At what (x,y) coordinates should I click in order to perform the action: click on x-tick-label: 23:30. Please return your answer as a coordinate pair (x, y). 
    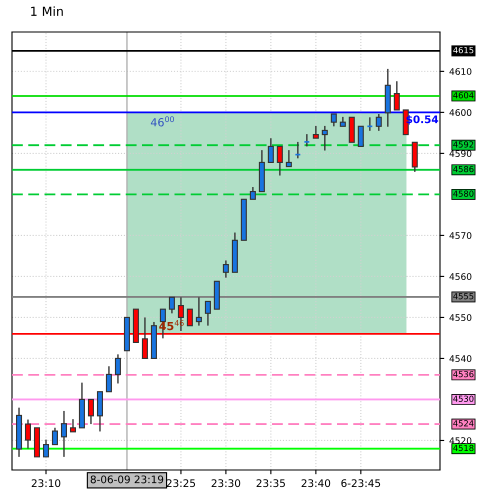
    Looking at the image, I should click on (226, 483).